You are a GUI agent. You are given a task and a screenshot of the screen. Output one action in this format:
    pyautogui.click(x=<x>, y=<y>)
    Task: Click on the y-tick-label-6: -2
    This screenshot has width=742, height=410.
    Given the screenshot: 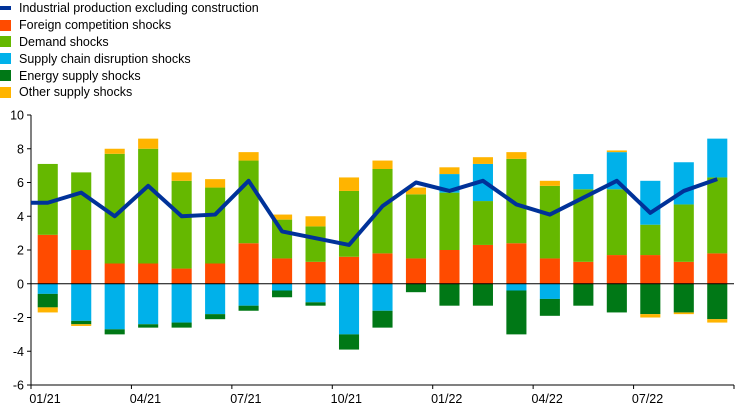 What is the action you would take?
    pyautogui.click(x=18, y=318)
    